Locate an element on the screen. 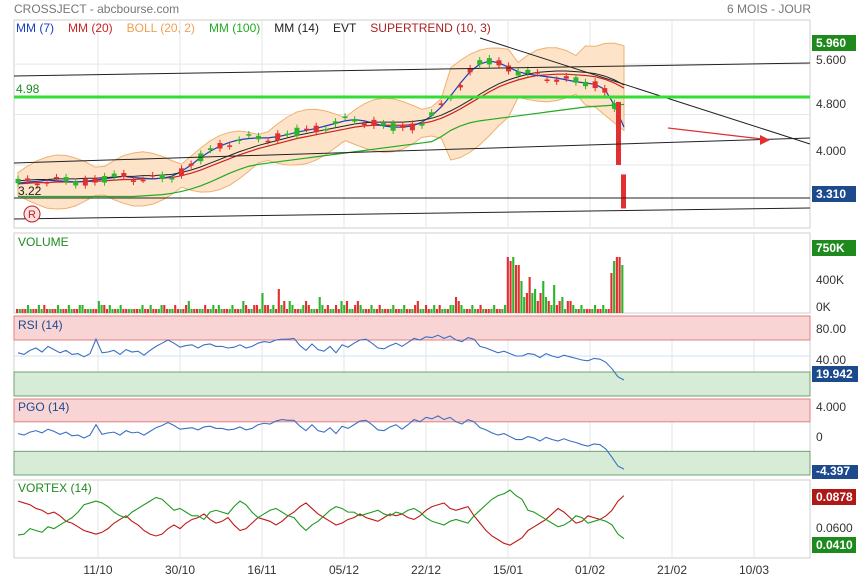 This screenshot has height=580, width=860. level-low-label: 3.22 is located at coordinates (30, 191).